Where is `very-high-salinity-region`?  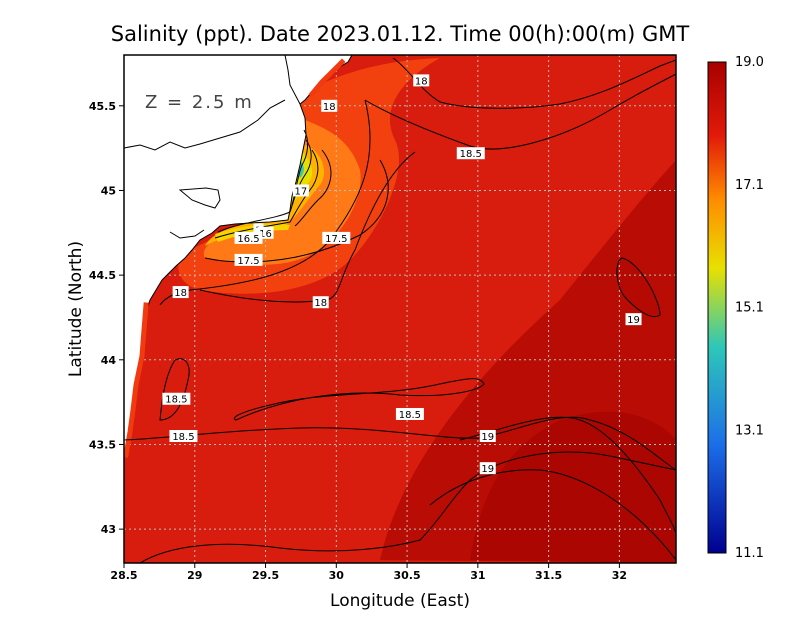
very-high-salinity-region is located at coordinates (573, 487).